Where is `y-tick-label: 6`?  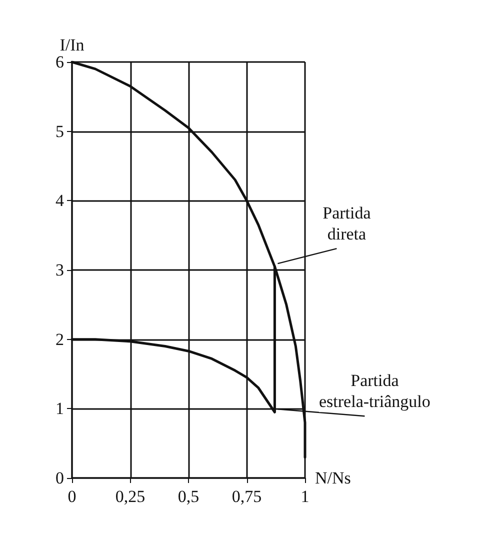 y-tick-label: 6 is located at coordinates (60, 62).